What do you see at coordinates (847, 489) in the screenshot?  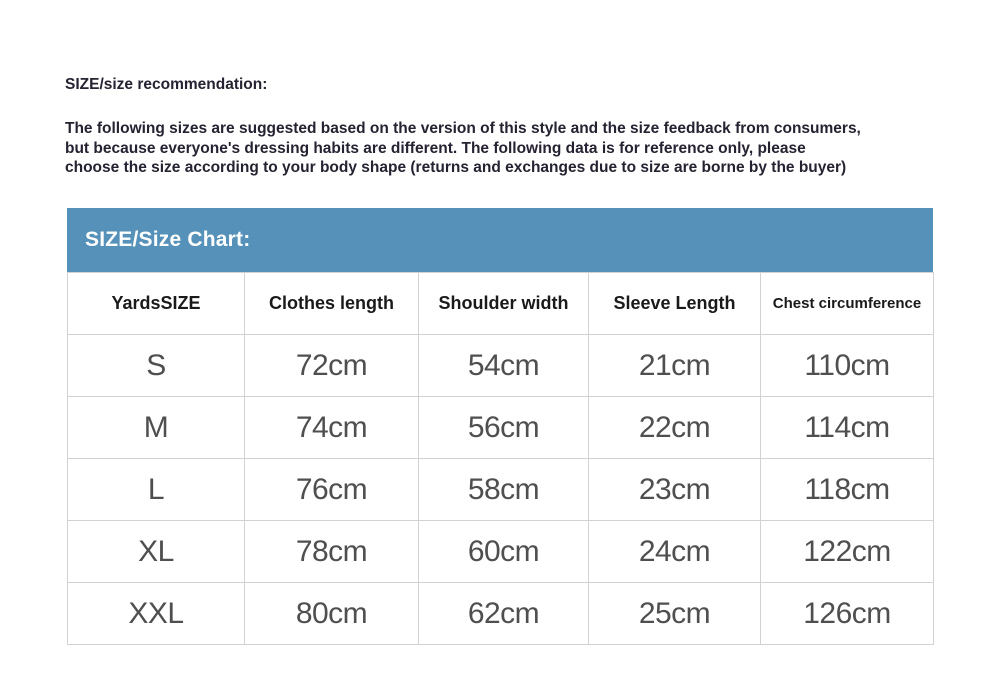 I see `measurement-cell: 118cm` at bounding box center [847, 489].